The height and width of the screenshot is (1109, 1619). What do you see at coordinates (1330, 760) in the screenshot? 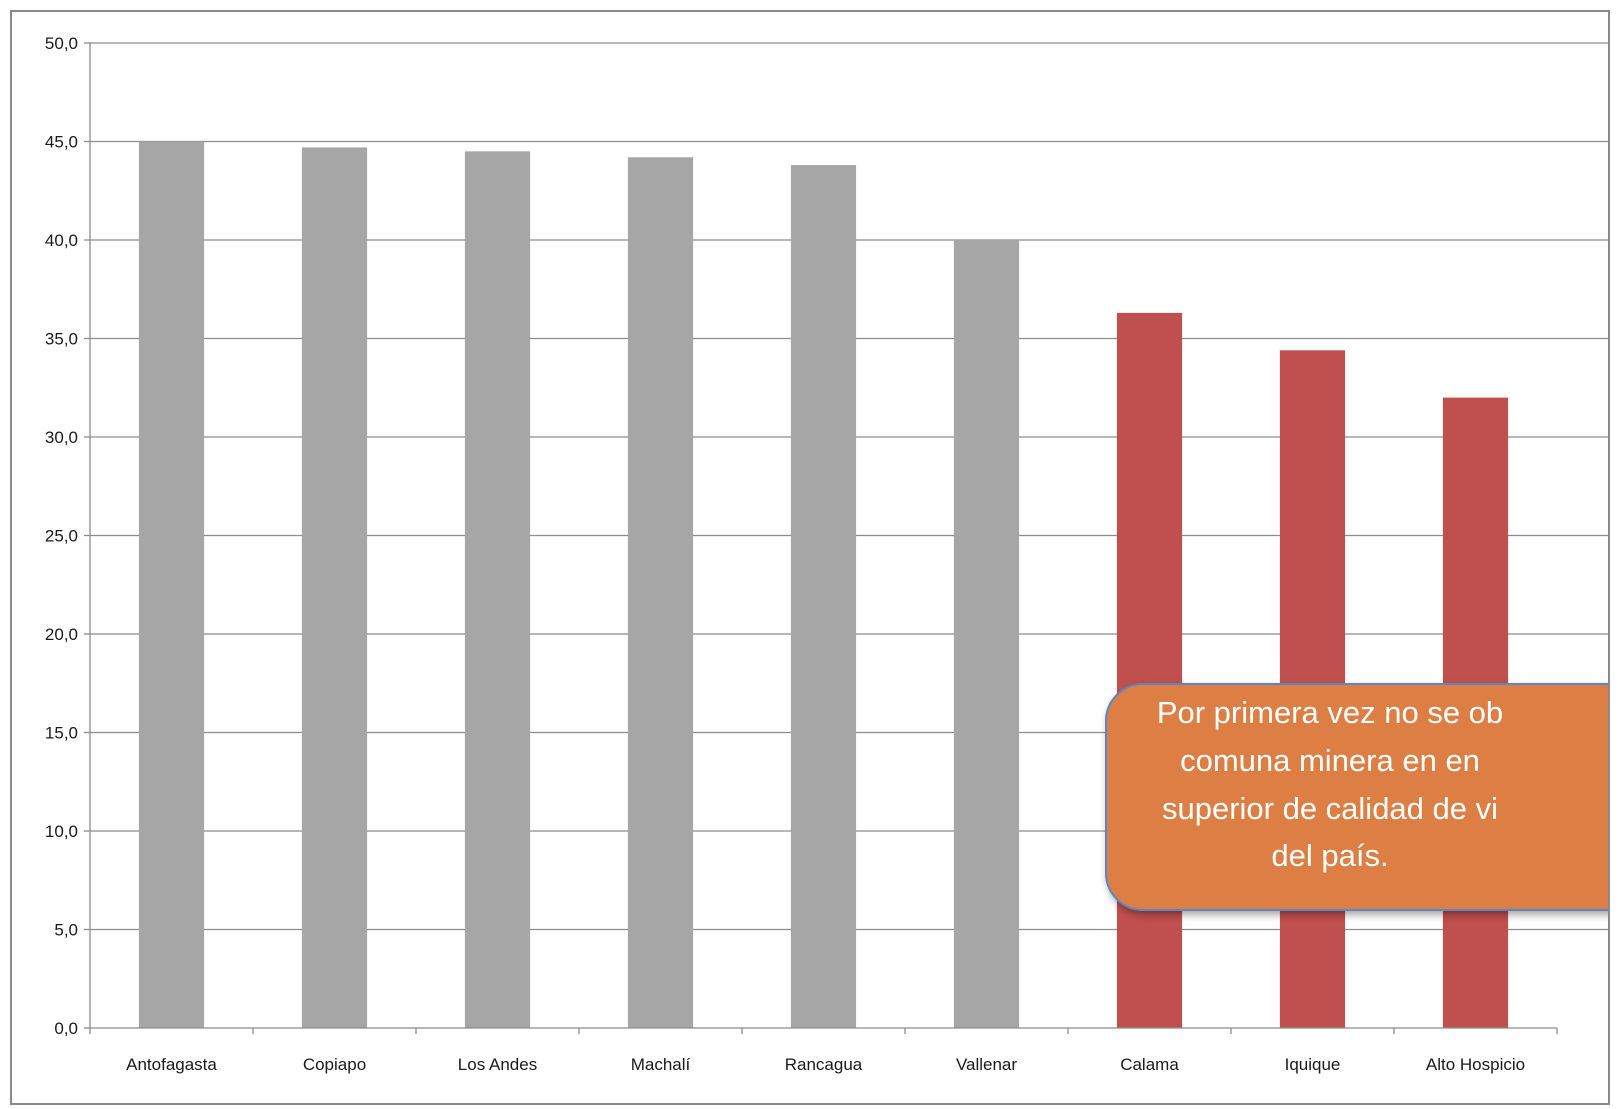
I see `callout-line-2: comuna minera en en` at bounding box center [1330, 760].